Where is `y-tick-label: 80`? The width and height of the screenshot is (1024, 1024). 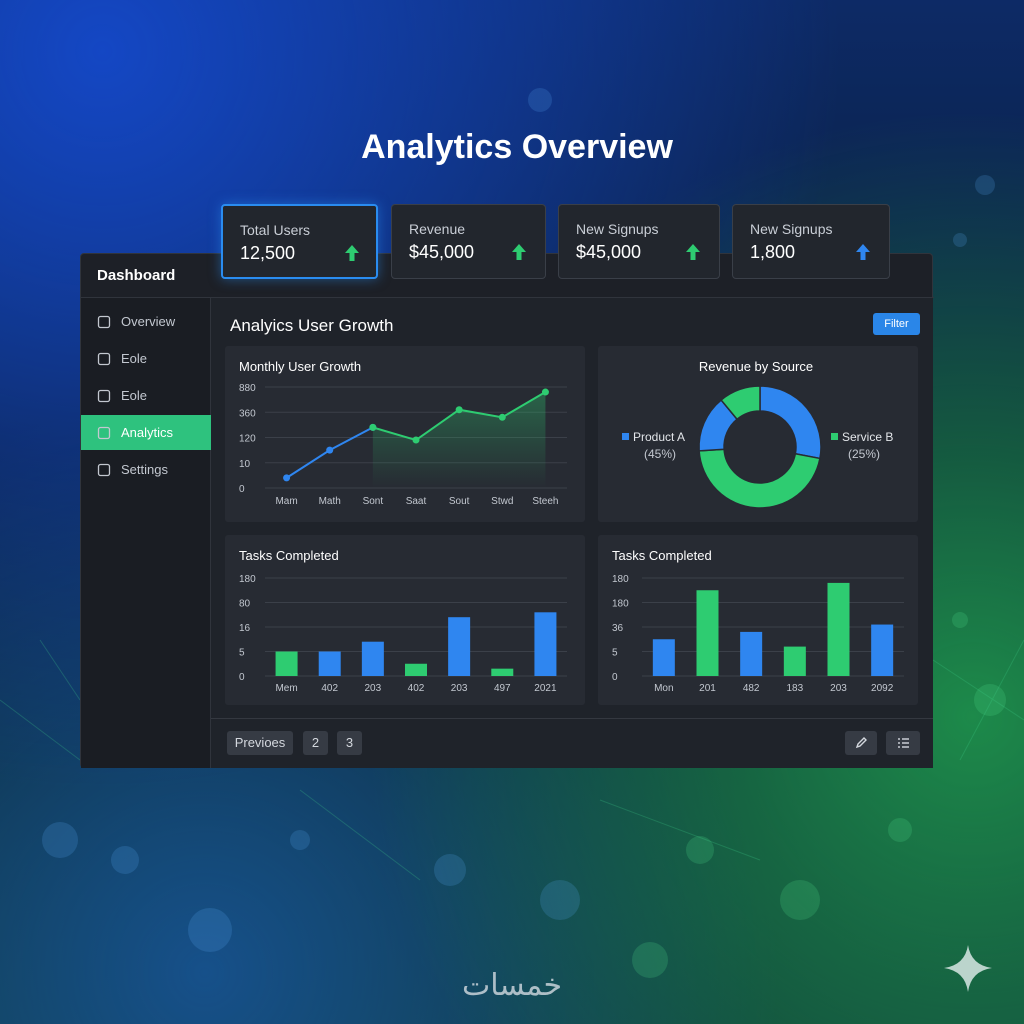
y-tick-label: 80 is located at coordinates (245, 604).